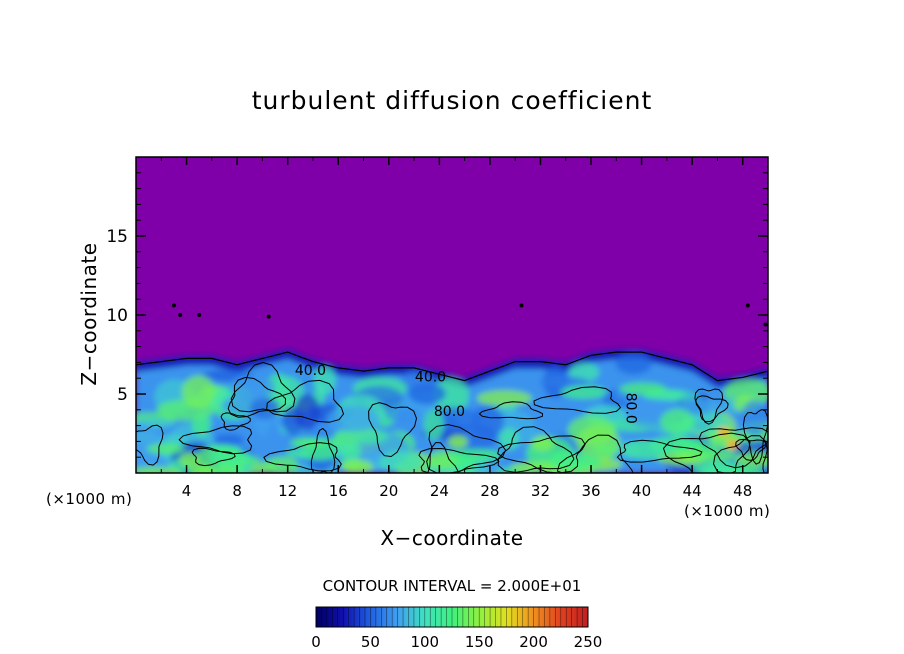 This screenshot has width=904, height=654. Describe the element at coordinates (540, 491) in the screenshot. I see `x-tick-label: 32` at that location.